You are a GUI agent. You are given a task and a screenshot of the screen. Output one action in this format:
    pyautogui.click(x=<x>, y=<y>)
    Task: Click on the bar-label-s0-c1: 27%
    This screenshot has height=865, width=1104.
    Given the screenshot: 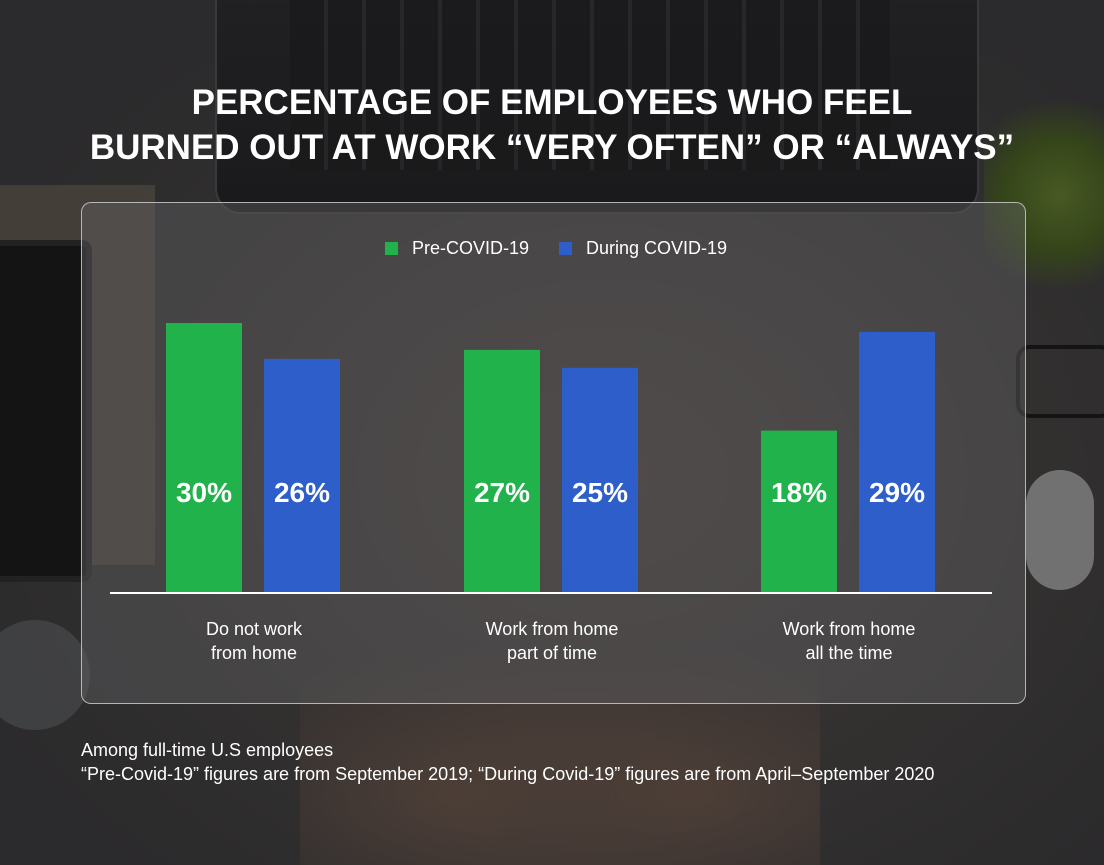 What is the action you would take?
    pyautogui.click(x=502, y=492)
    